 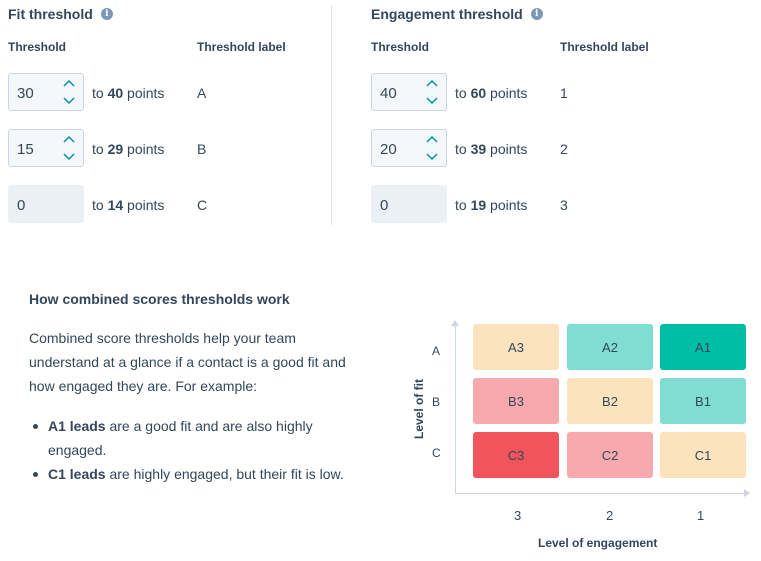 I want to click on fit-row: 15 to 29 points B, so click(x=178, y=149).